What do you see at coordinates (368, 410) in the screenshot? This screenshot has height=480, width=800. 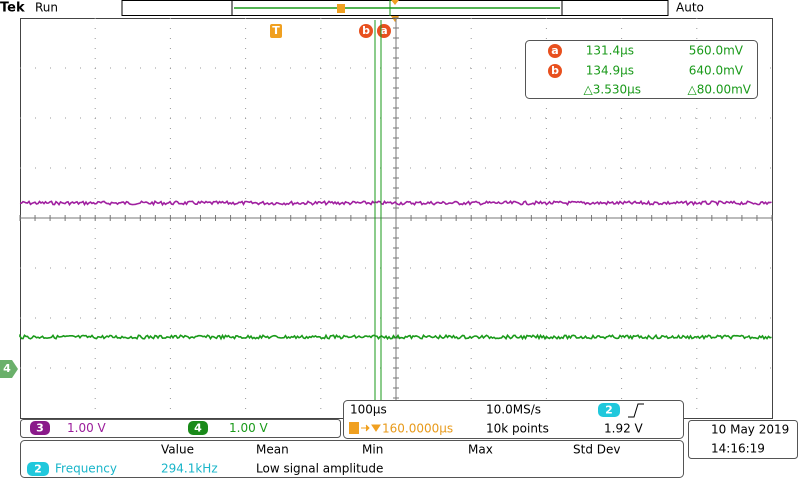 I see `horizontal-scale: 100µs` at bounding box center [368, 410].